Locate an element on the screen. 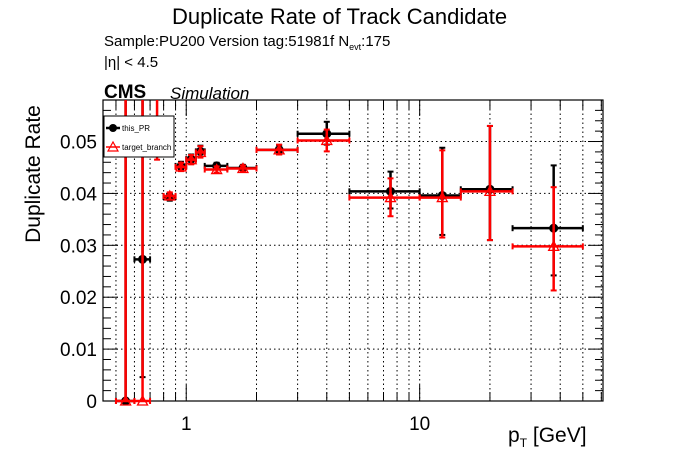 Image resolution: width=696 pixels, height=472 pixels. chart-subtitle: Sample:PU200 Version tag:51981f Nevt:175 is located at coordinates (247, 42).